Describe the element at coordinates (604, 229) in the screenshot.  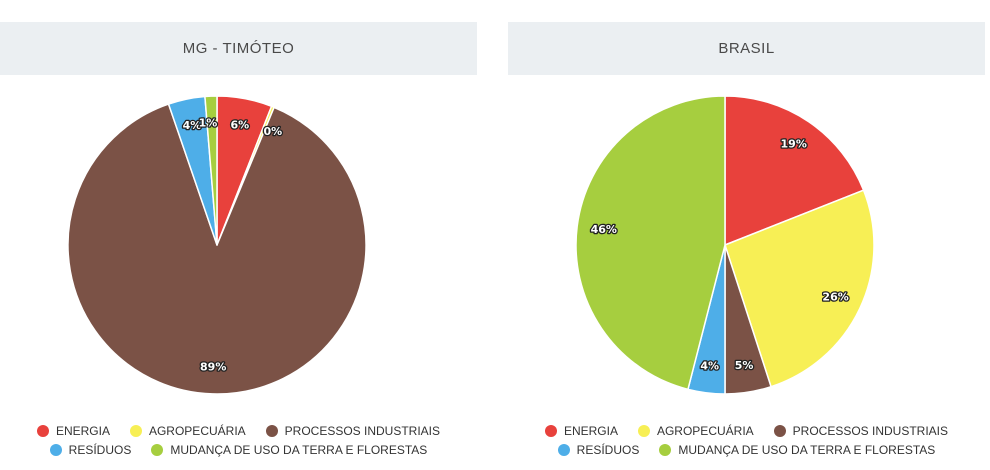
I see `data-label-mudanca-de-uso-da-terra-e-florestas: 46%` at that location.